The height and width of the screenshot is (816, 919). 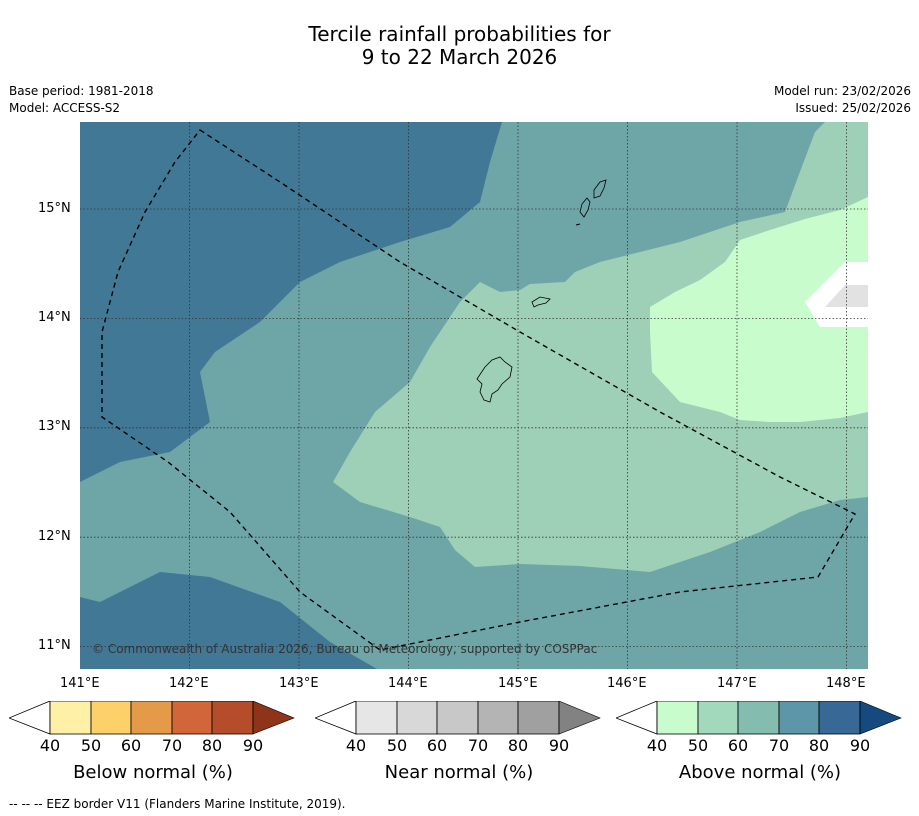 I want to click on island-aguijan, so click(x=578, y=224).